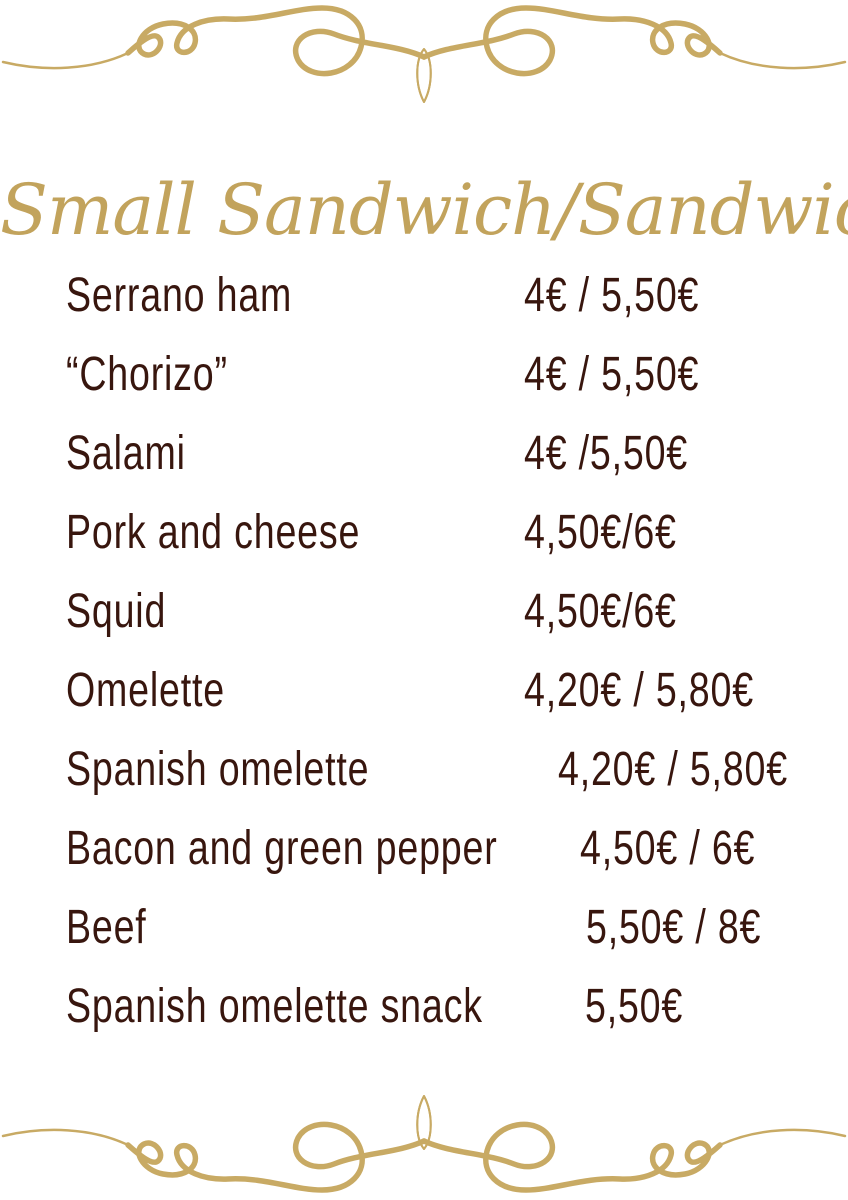 This screenshot has width=848, height=1200. I want to click on item-price: 5,50€, so click(634, 1005).